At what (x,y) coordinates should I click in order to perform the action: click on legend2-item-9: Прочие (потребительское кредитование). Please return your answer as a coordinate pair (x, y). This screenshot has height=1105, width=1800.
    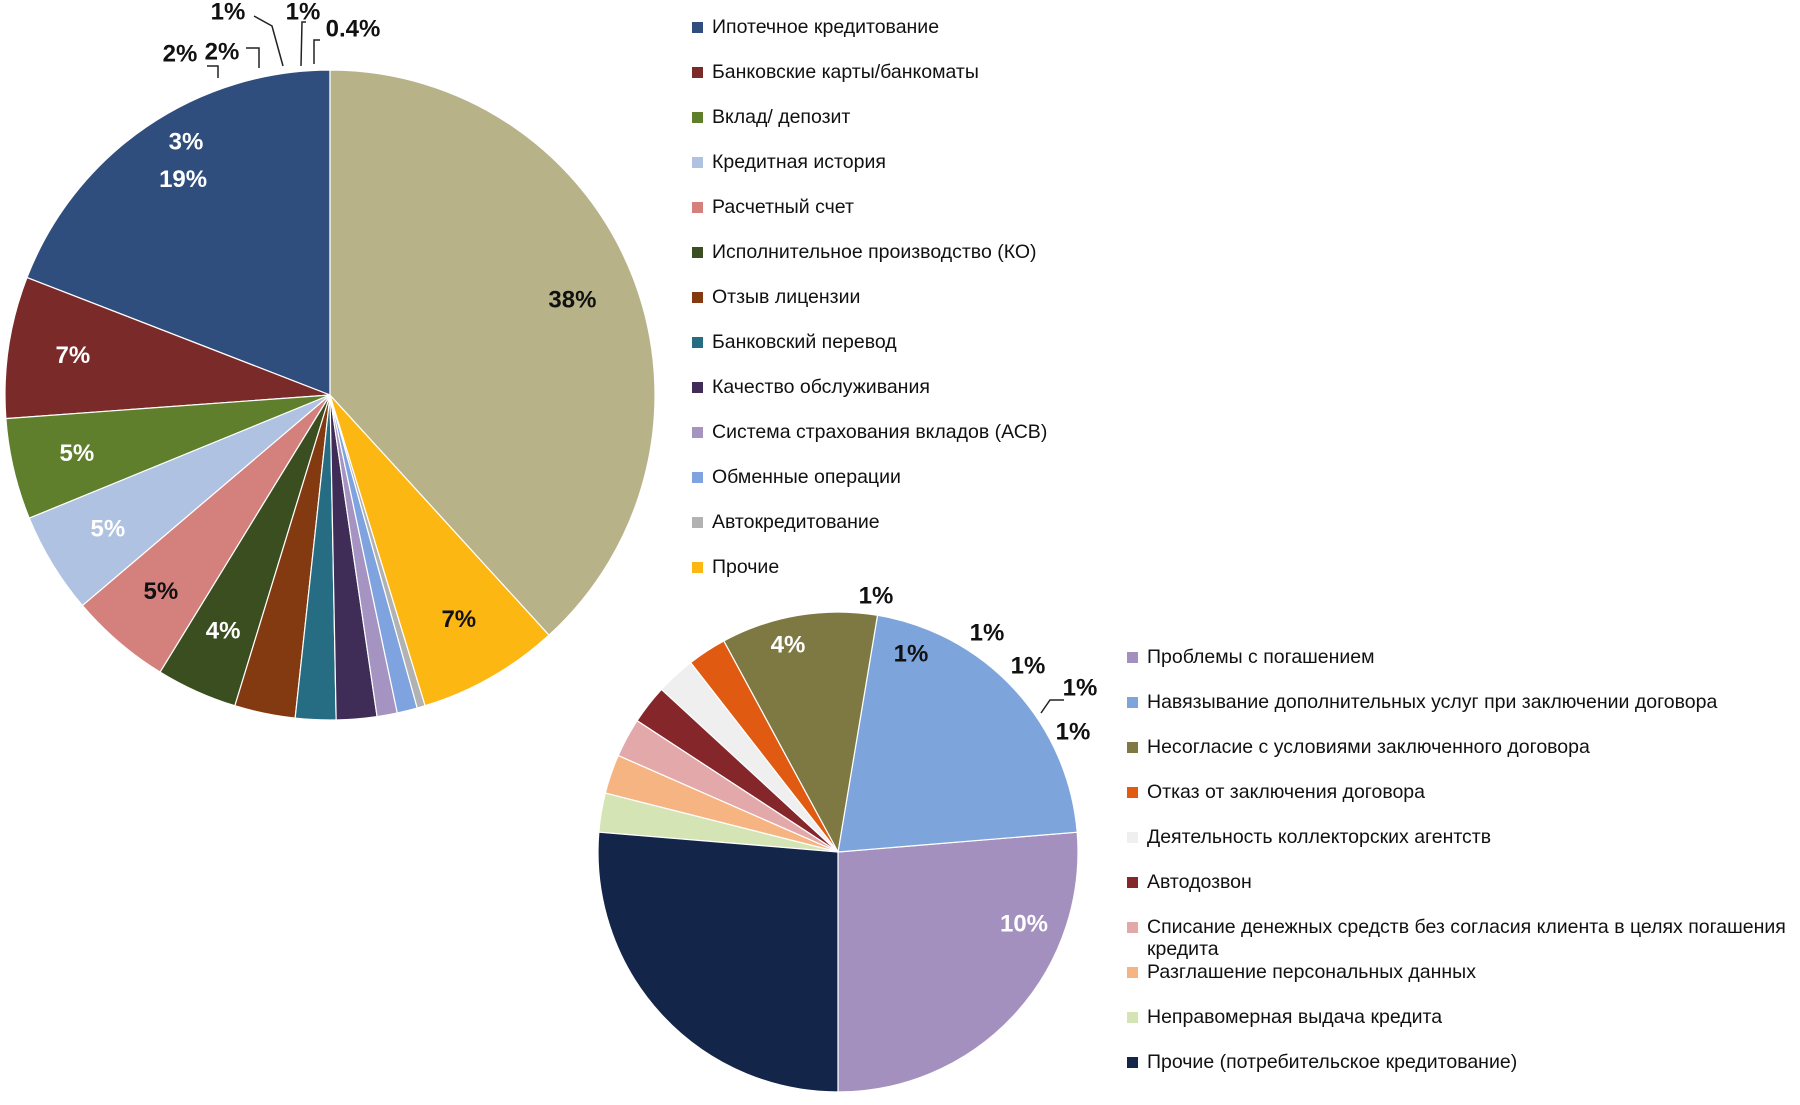
    Looking at the image, I should click on (1322, 1062).